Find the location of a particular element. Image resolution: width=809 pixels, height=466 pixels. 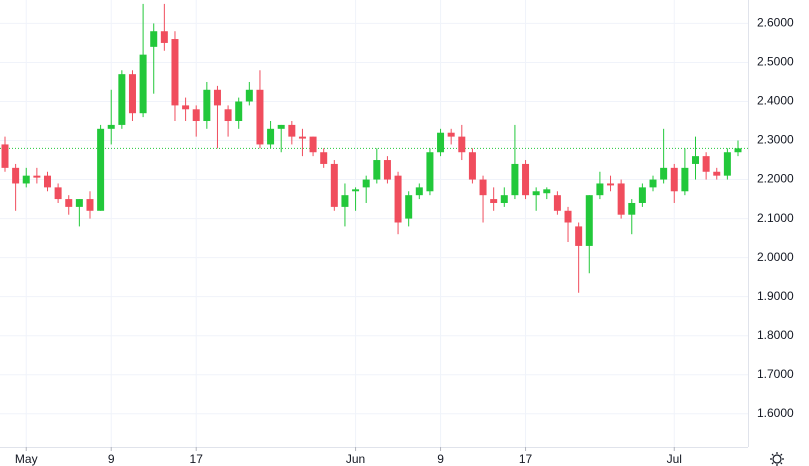

settings-icon-ring is located at coordinates (777, 459).